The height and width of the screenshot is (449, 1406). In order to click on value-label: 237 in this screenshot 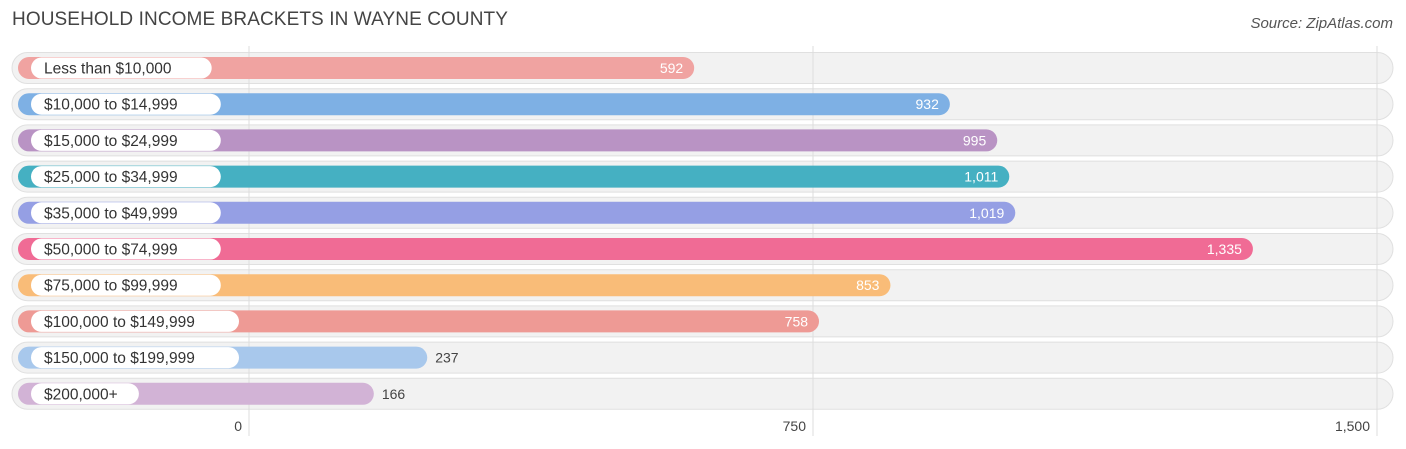, I will do `click(447, 358)`.